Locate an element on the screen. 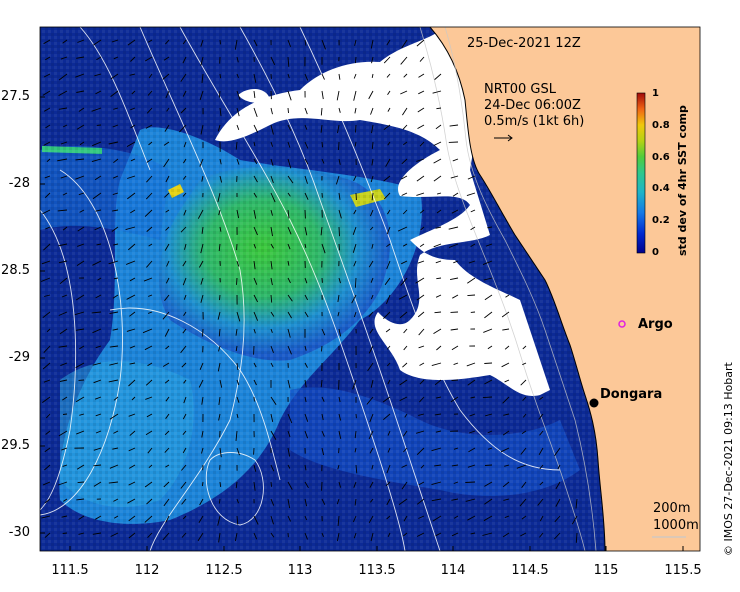  argo-marker is located at coordinates (622, 324).